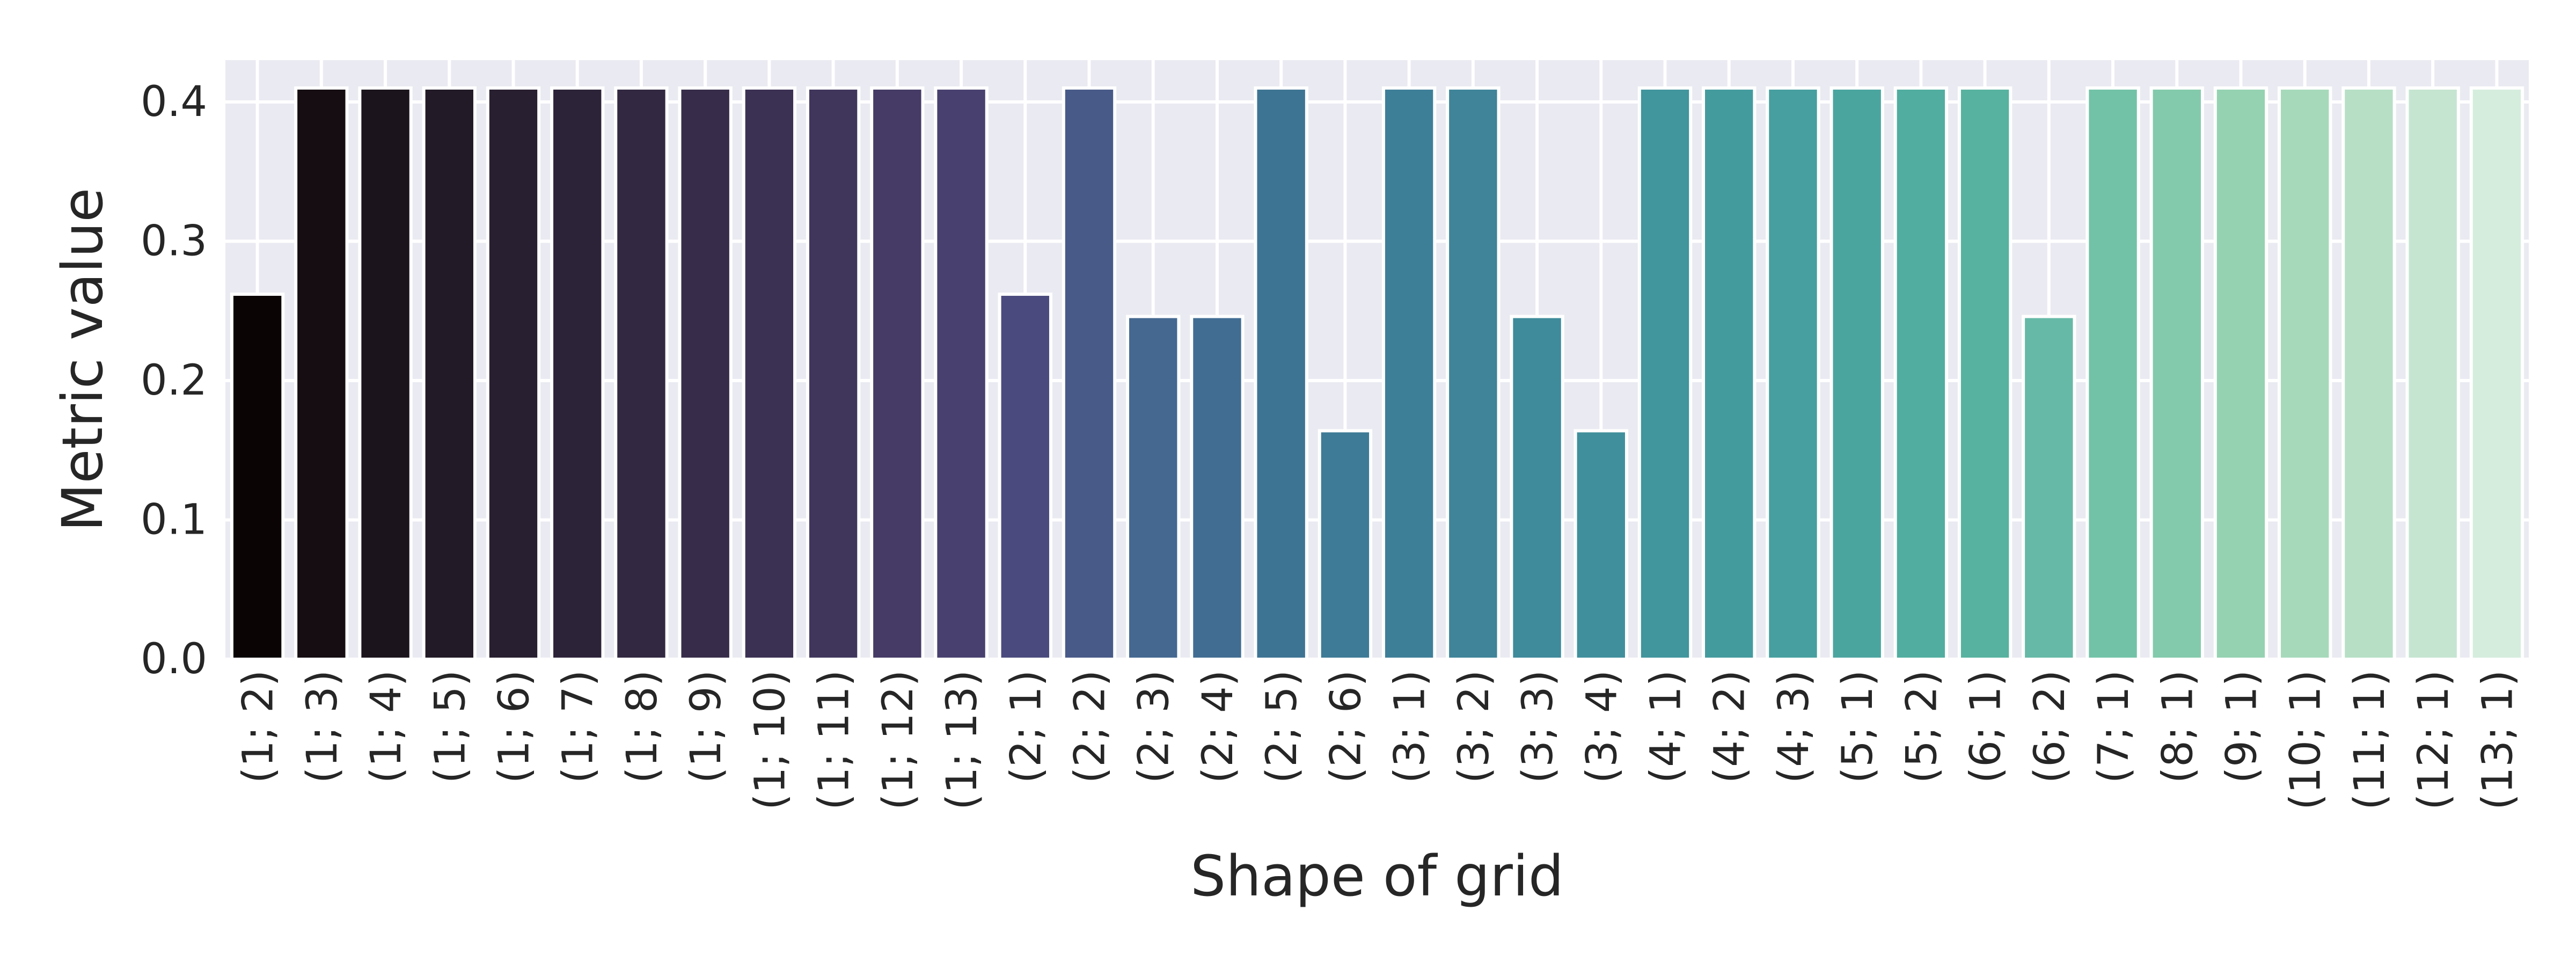  Describe the element at coordinates (1986, 726) in the screenshot. I see `x-tick-label: (6; 1)` at that location.